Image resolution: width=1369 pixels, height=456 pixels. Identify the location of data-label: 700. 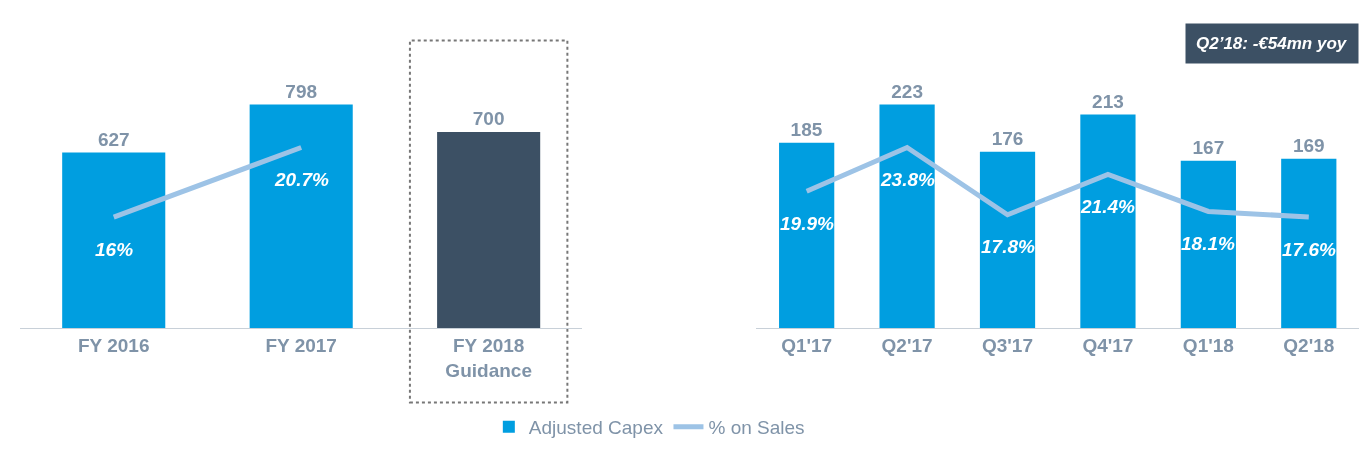
(488, 119).